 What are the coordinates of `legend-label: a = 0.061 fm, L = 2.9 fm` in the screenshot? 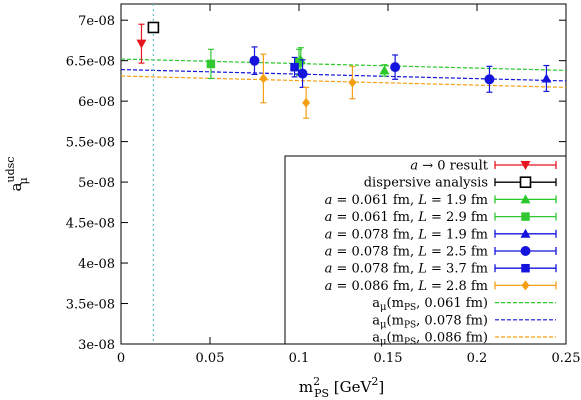 It's located at (406, 217).